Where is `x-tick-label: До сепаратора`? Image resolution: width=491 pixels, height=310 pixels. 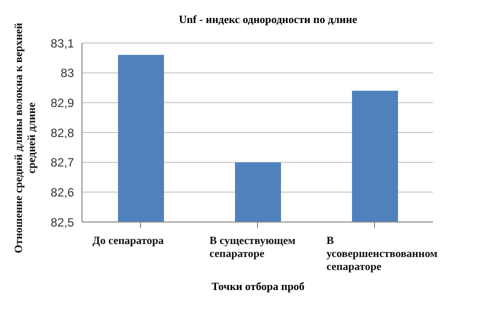
x-tick-label: До сепаратора is located at coordinates (128, 241).